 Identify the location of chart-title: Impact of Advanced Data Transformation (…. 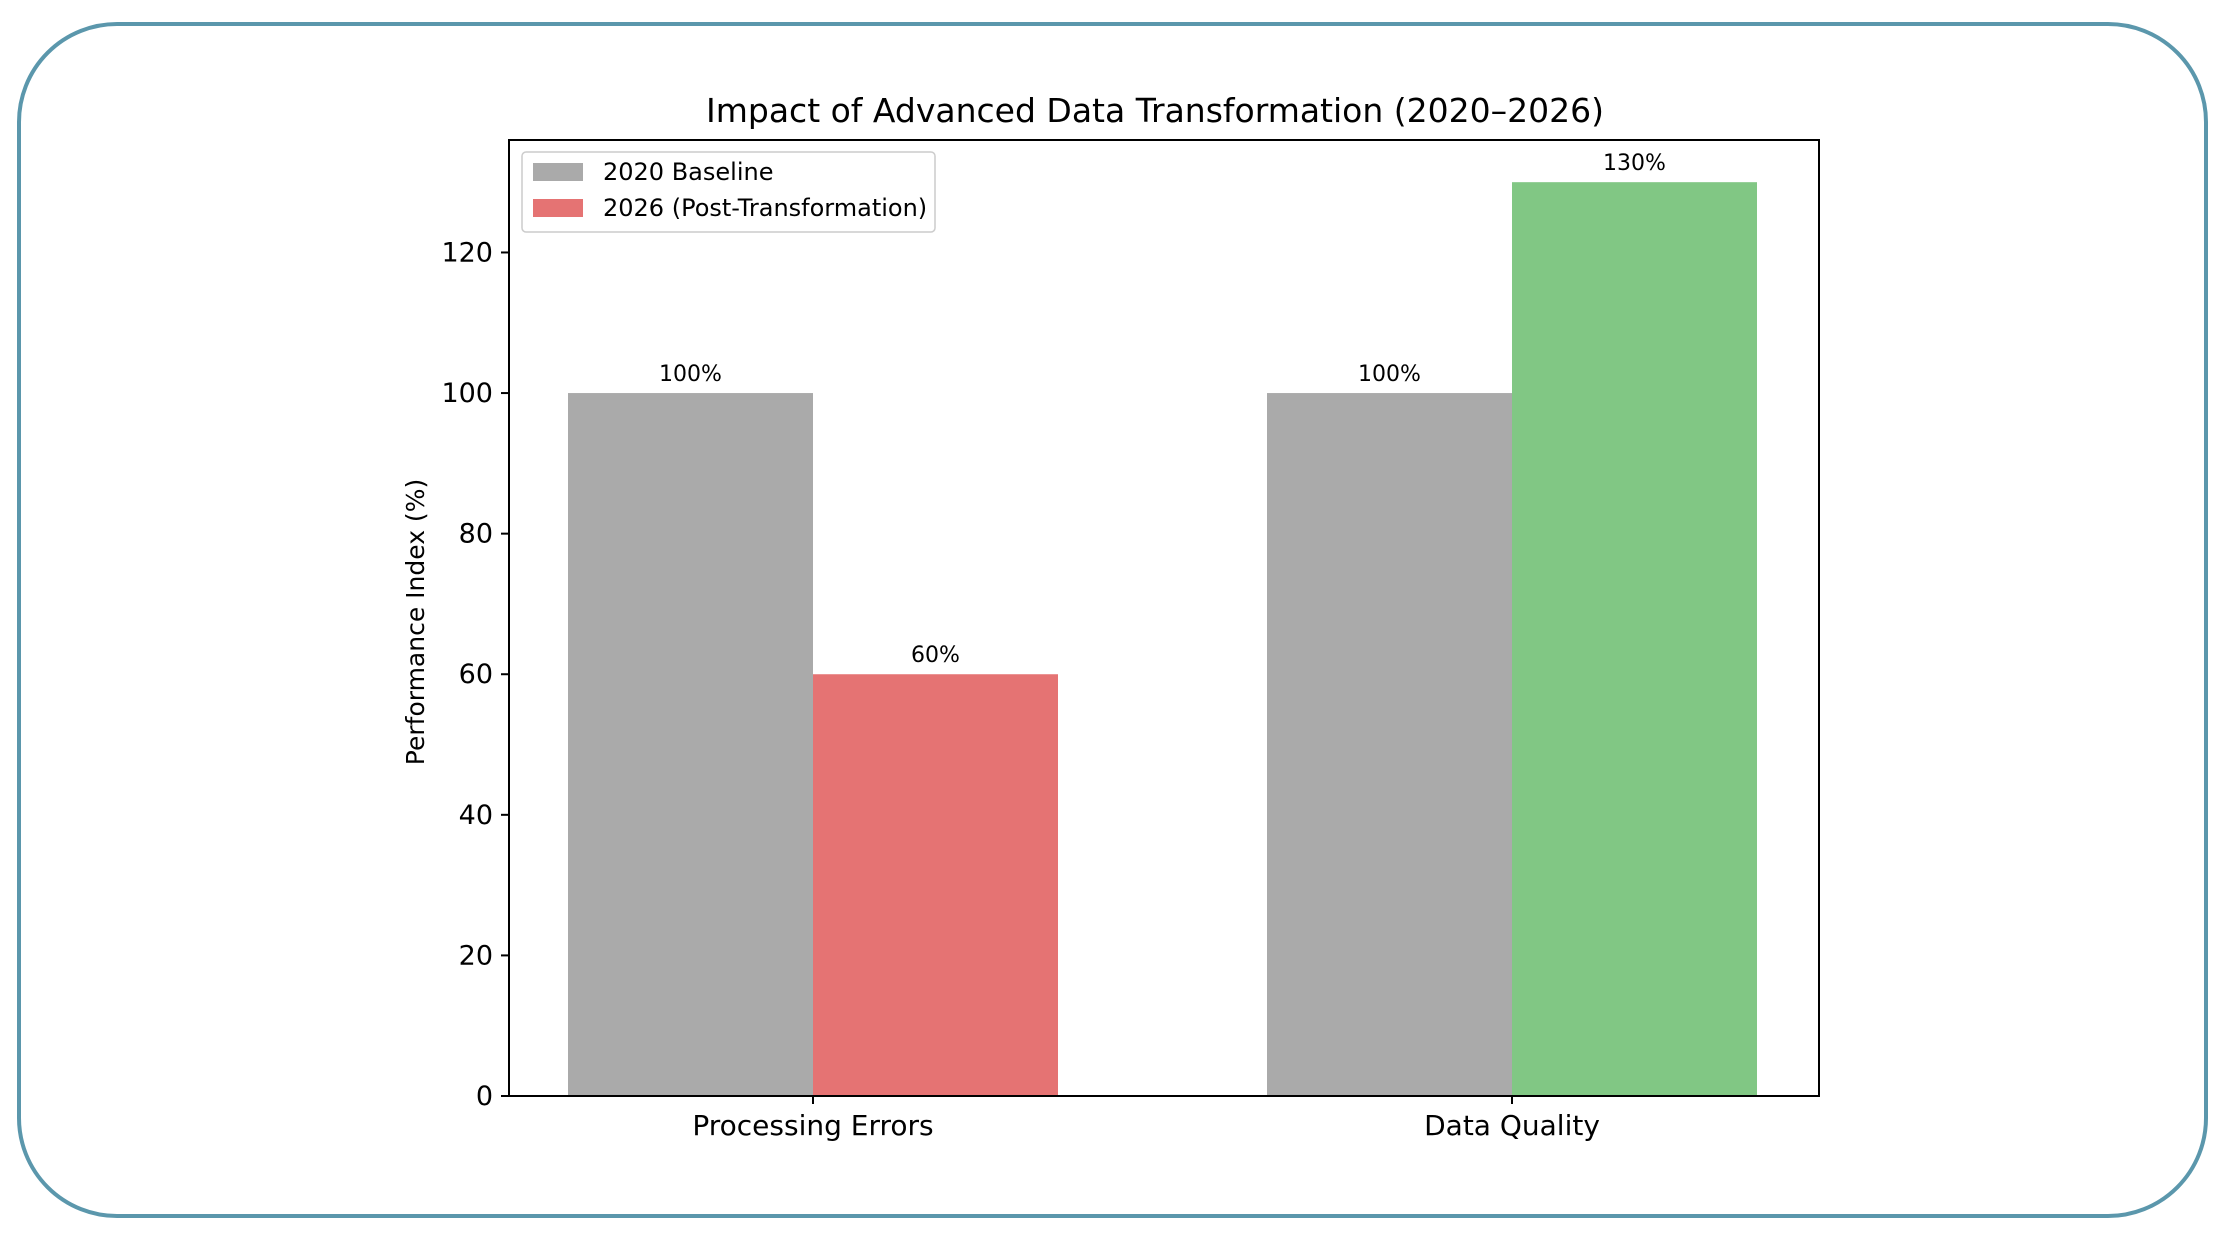
(1155, 110).